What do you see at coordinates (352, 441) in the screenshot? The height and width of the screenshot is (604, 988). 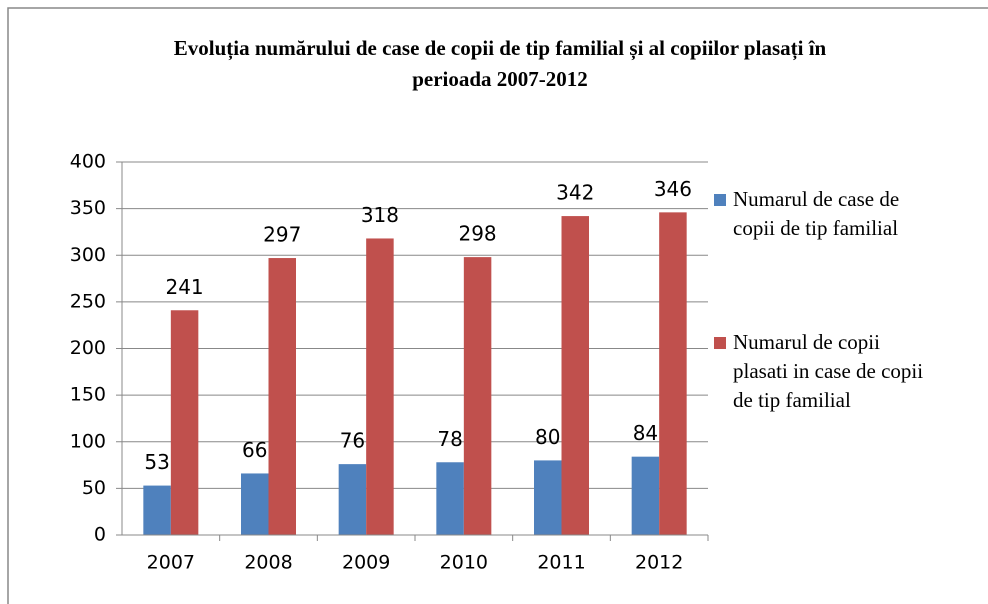 I see `data-label: 76` at bounding box center [352, 441].